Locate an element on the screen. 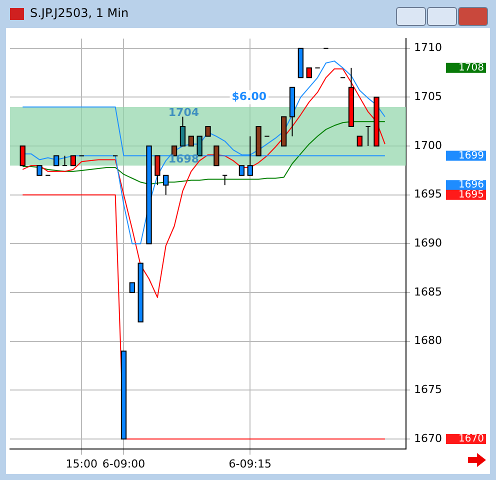 This screenshot has width=496, height=480. y-tick-label: 1675 is located at coordinates (428, 389).